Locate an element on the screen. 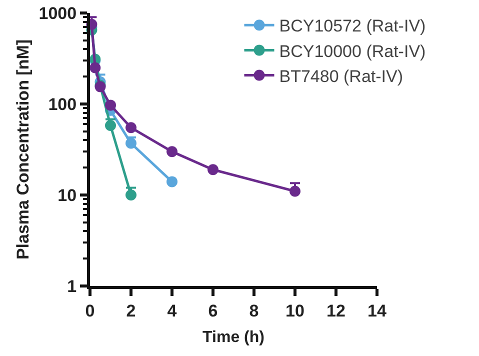 The image size is (479, 356). legend-label: BT7480 (Rat-IV) is located at coordinates (341, 76).